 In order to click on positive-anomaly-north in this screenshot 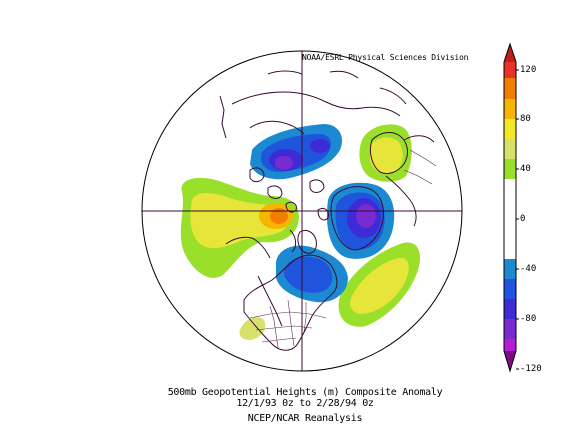, I will do `click(385, 153)`.